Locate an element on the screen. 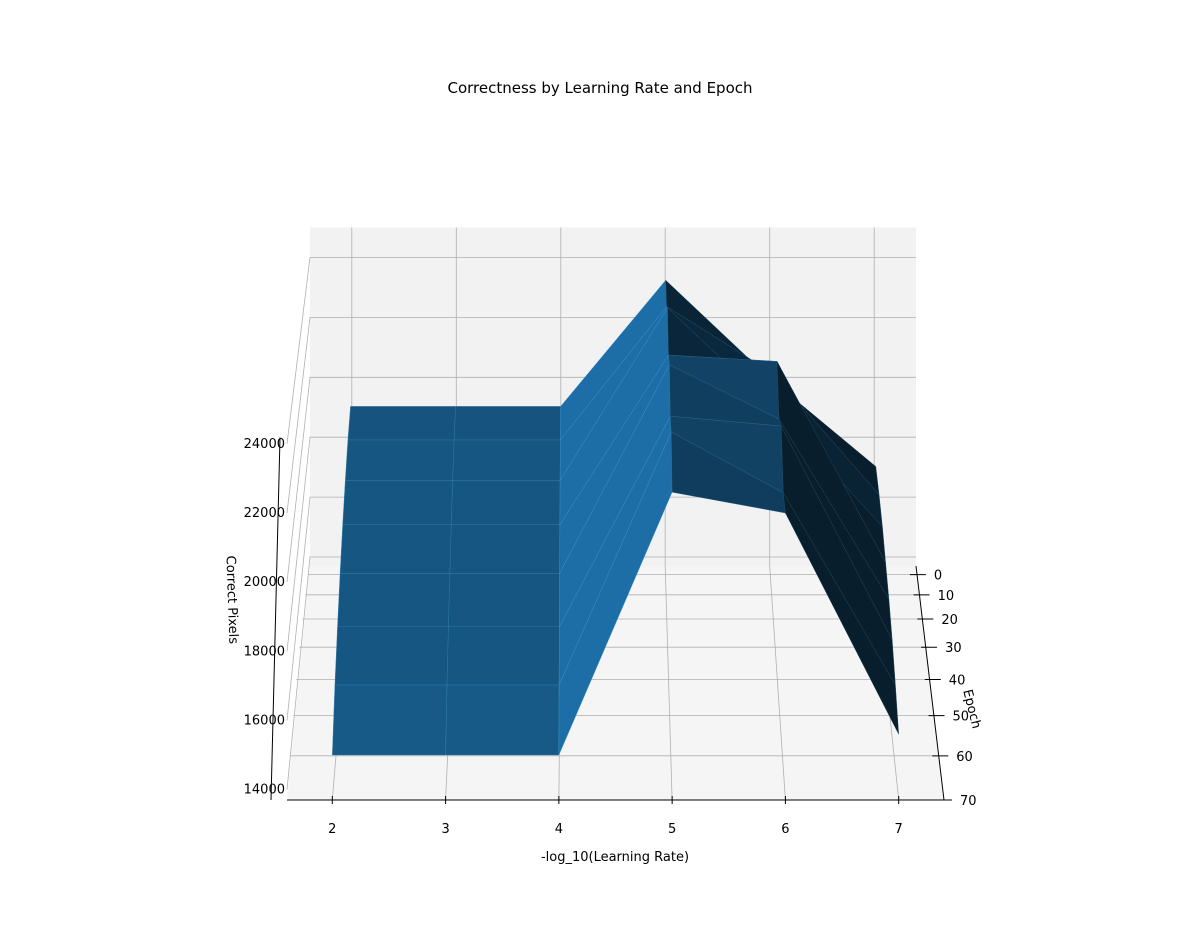  z-tick-label: 18000 is located at coordinates (264, 651).